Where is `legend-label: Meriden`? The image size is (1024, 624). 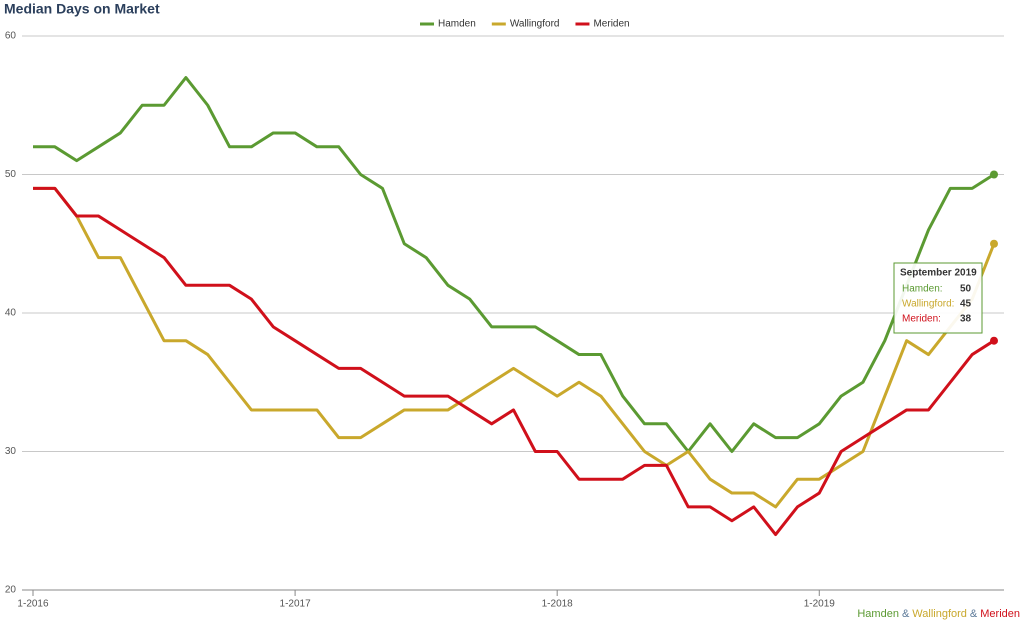 legend-label: Meriden is located at coordinates (611, 24).